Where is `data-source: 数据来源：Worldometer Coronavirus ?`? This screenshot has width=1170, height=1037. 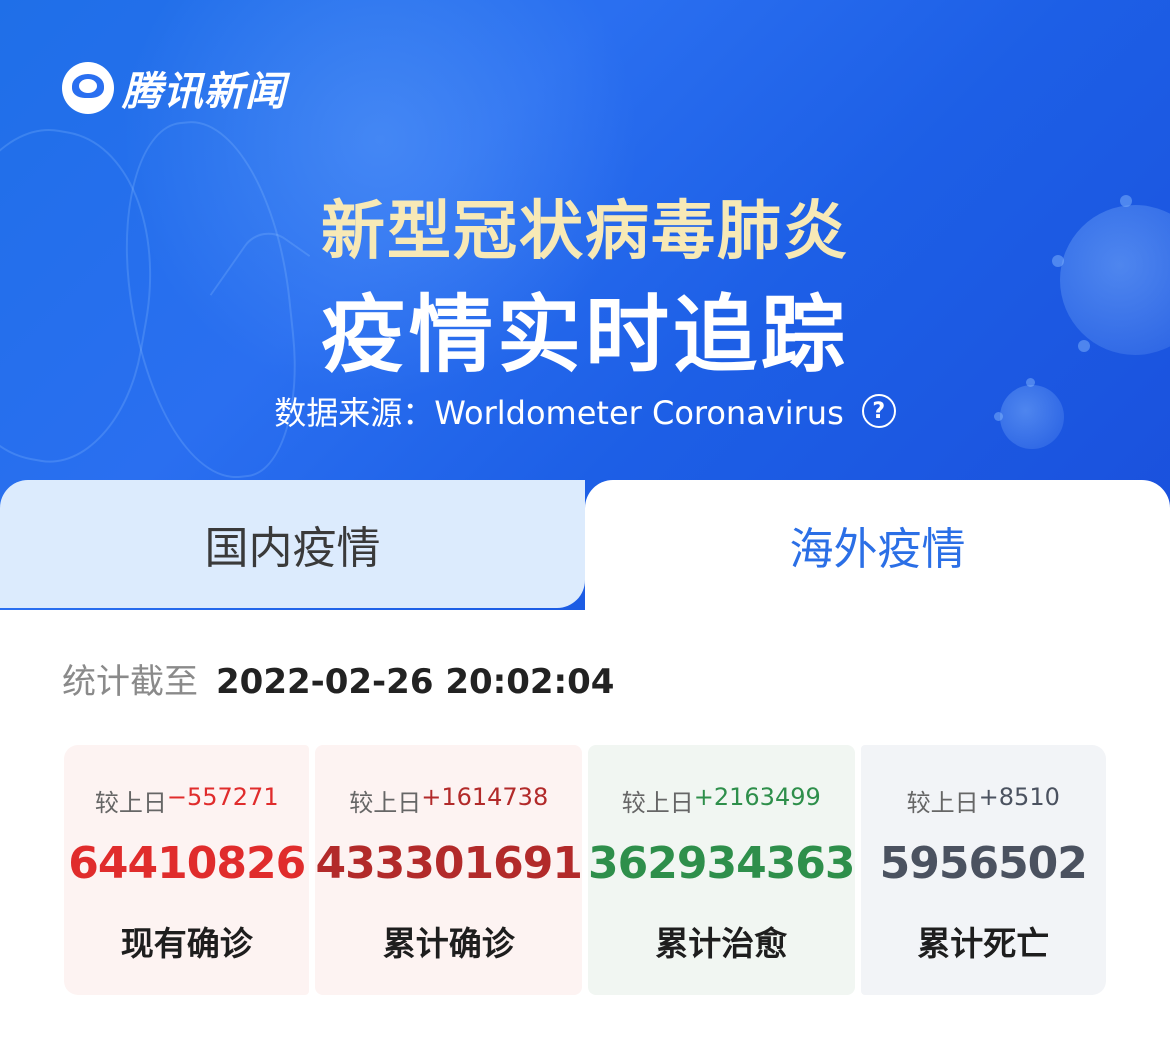 data-source: 数据来源：Worldometer Coronavirus ? is located at coordinates (585, 411).